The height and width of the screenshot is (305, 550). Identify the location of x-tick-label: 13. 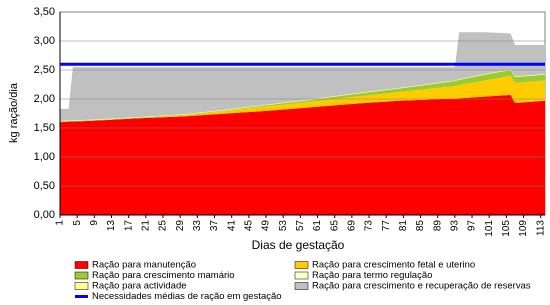
(111, 226).